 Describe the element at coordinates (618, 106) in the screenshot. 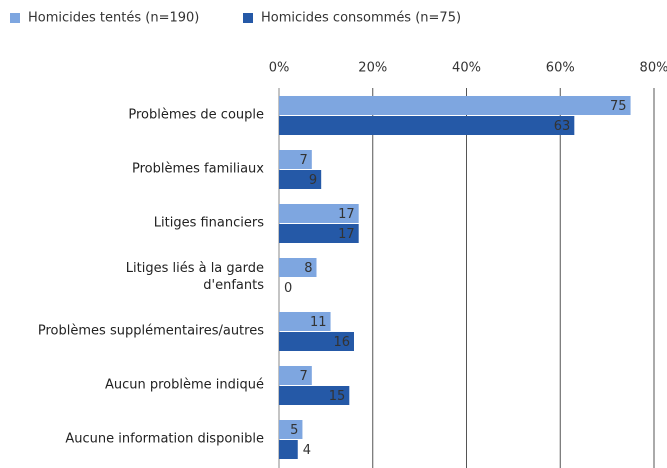

I see `data-label: 75` at that location.